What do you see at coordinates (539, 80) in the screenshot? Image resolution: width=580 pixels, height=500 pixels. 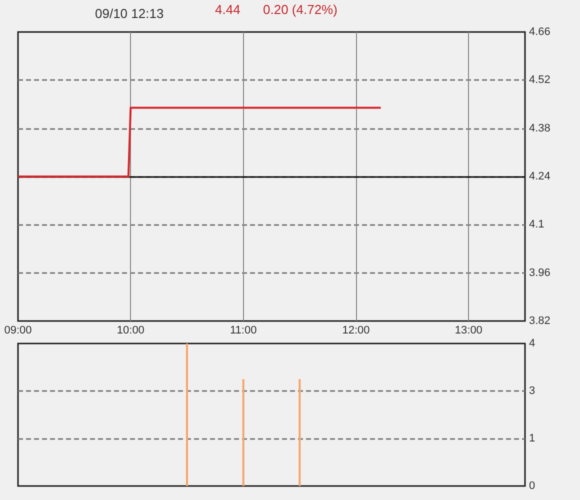 I see `y-tick-label: 4.52` at bounding box center [539, 80].